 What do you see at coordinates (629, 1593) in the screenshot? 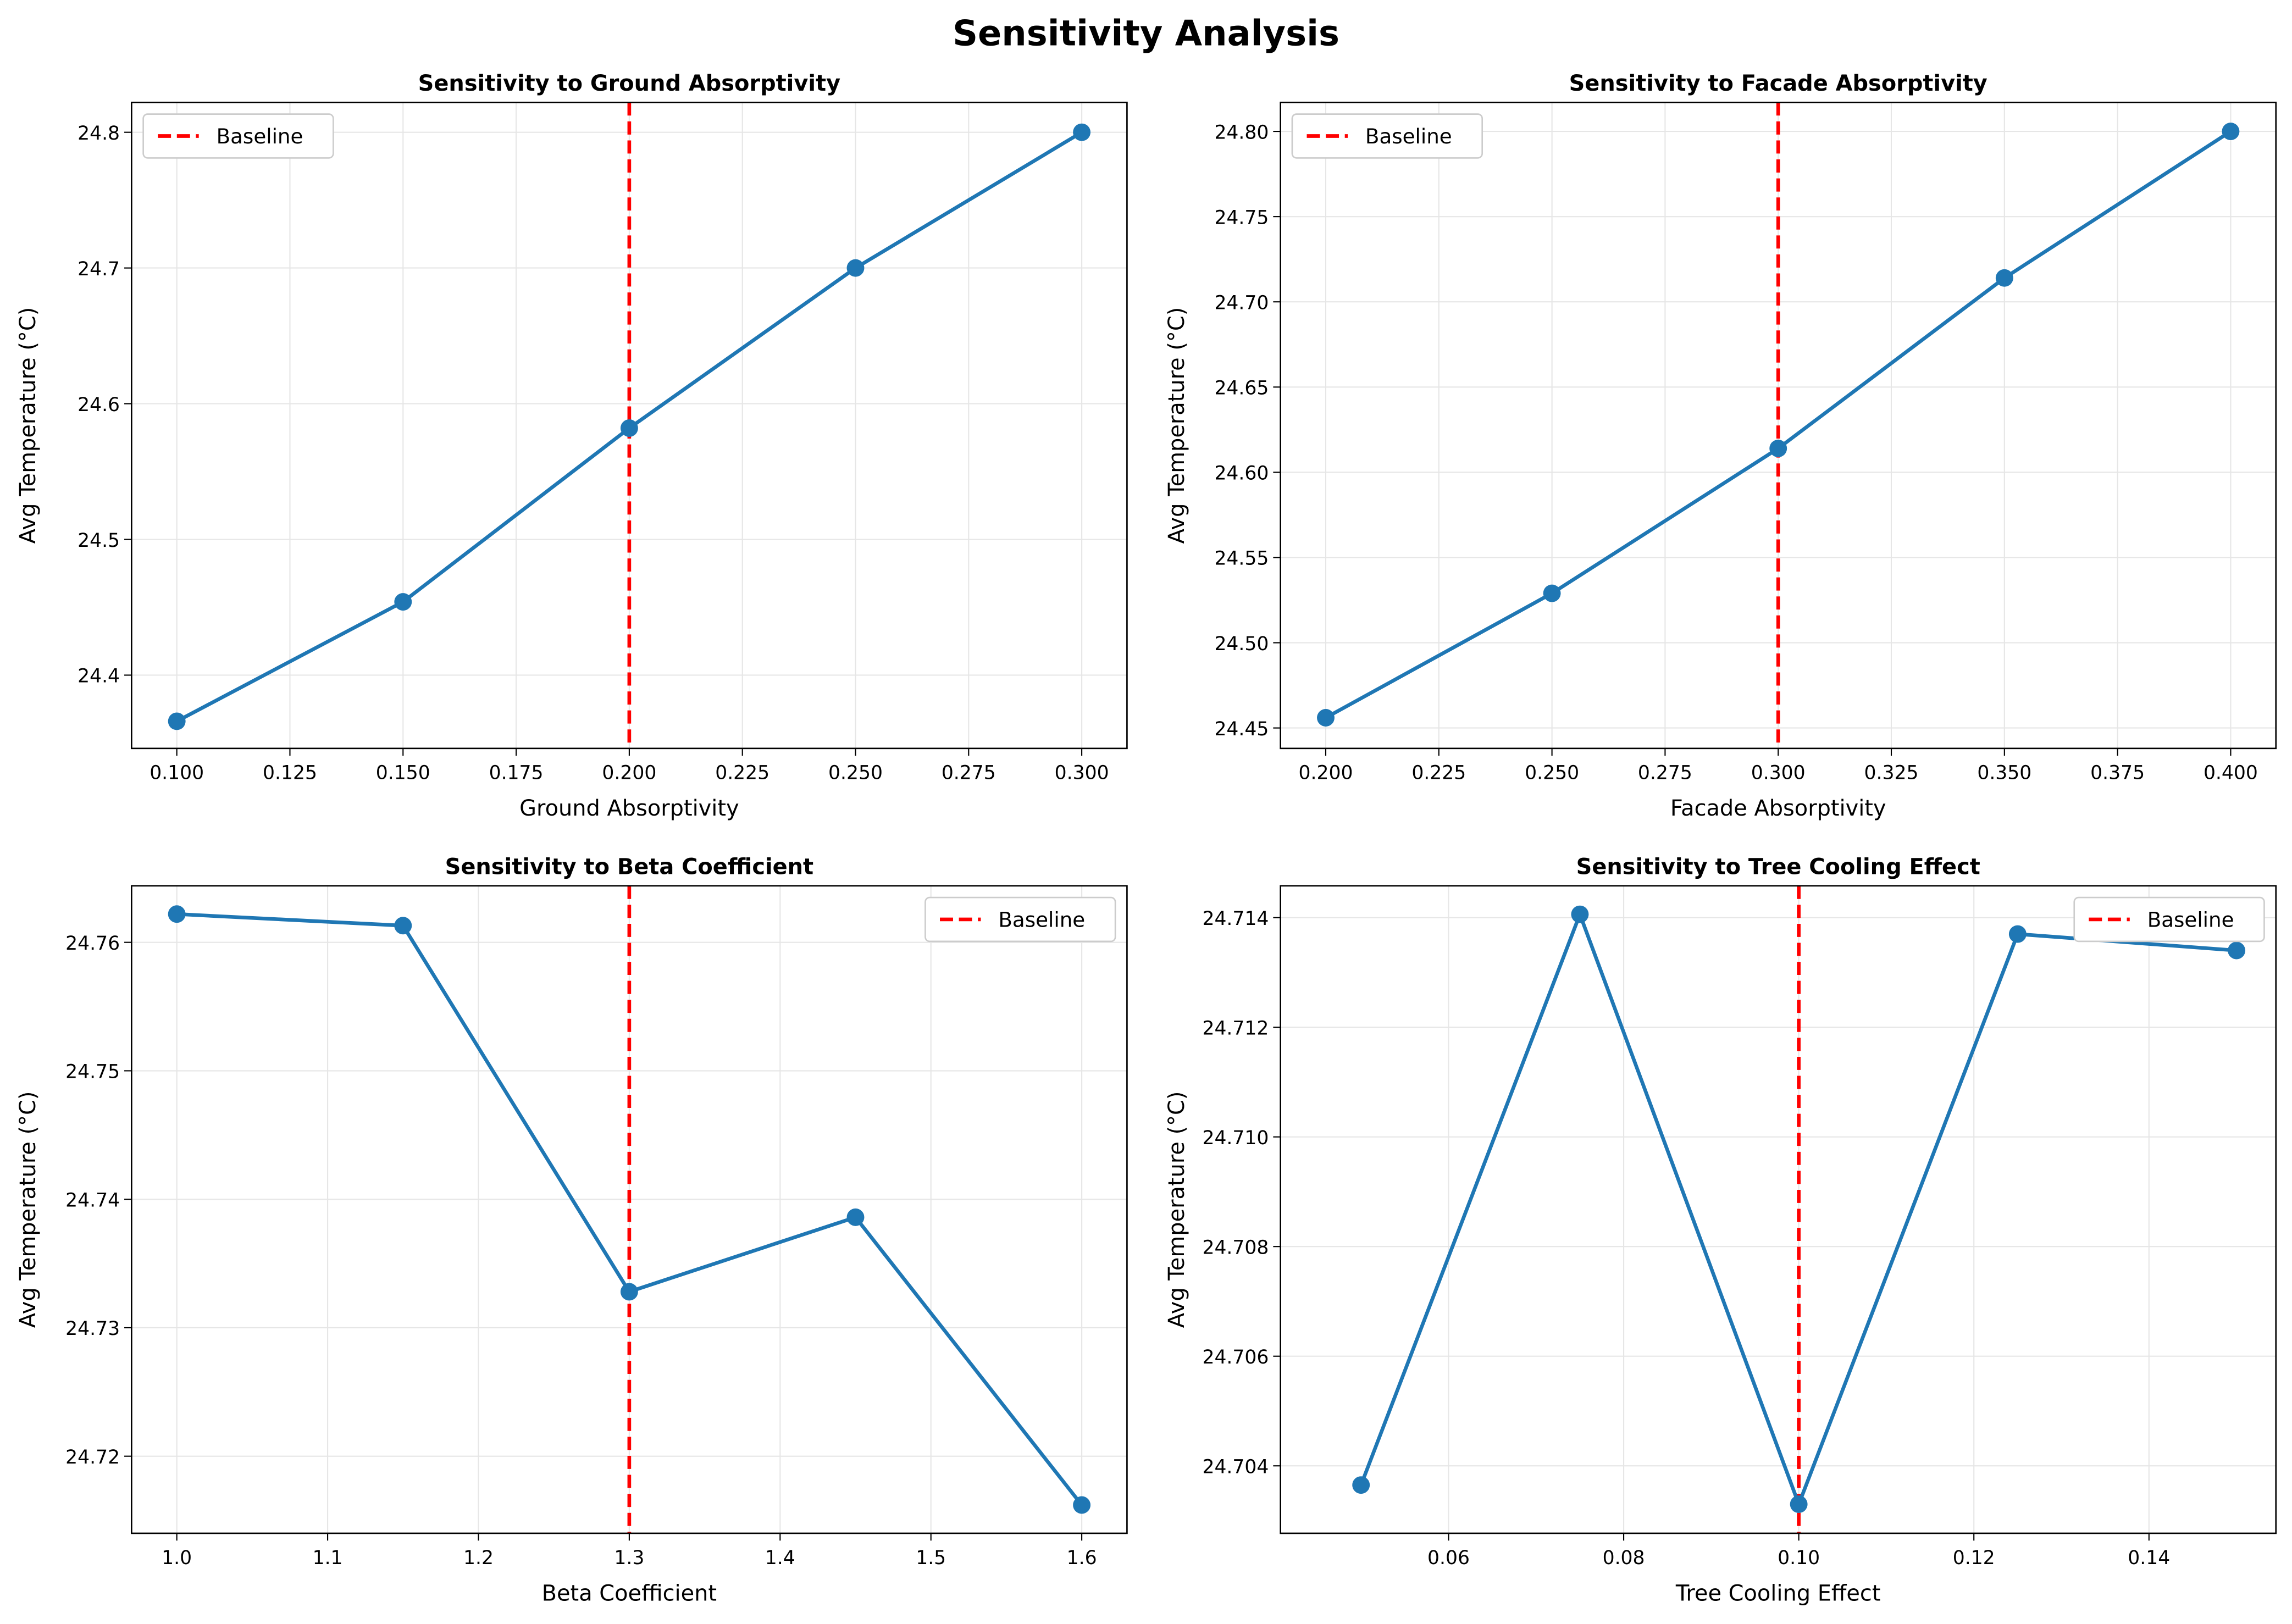
I see `x-axis-label: Beta Coefficient` at bounding box center [629, 1593].